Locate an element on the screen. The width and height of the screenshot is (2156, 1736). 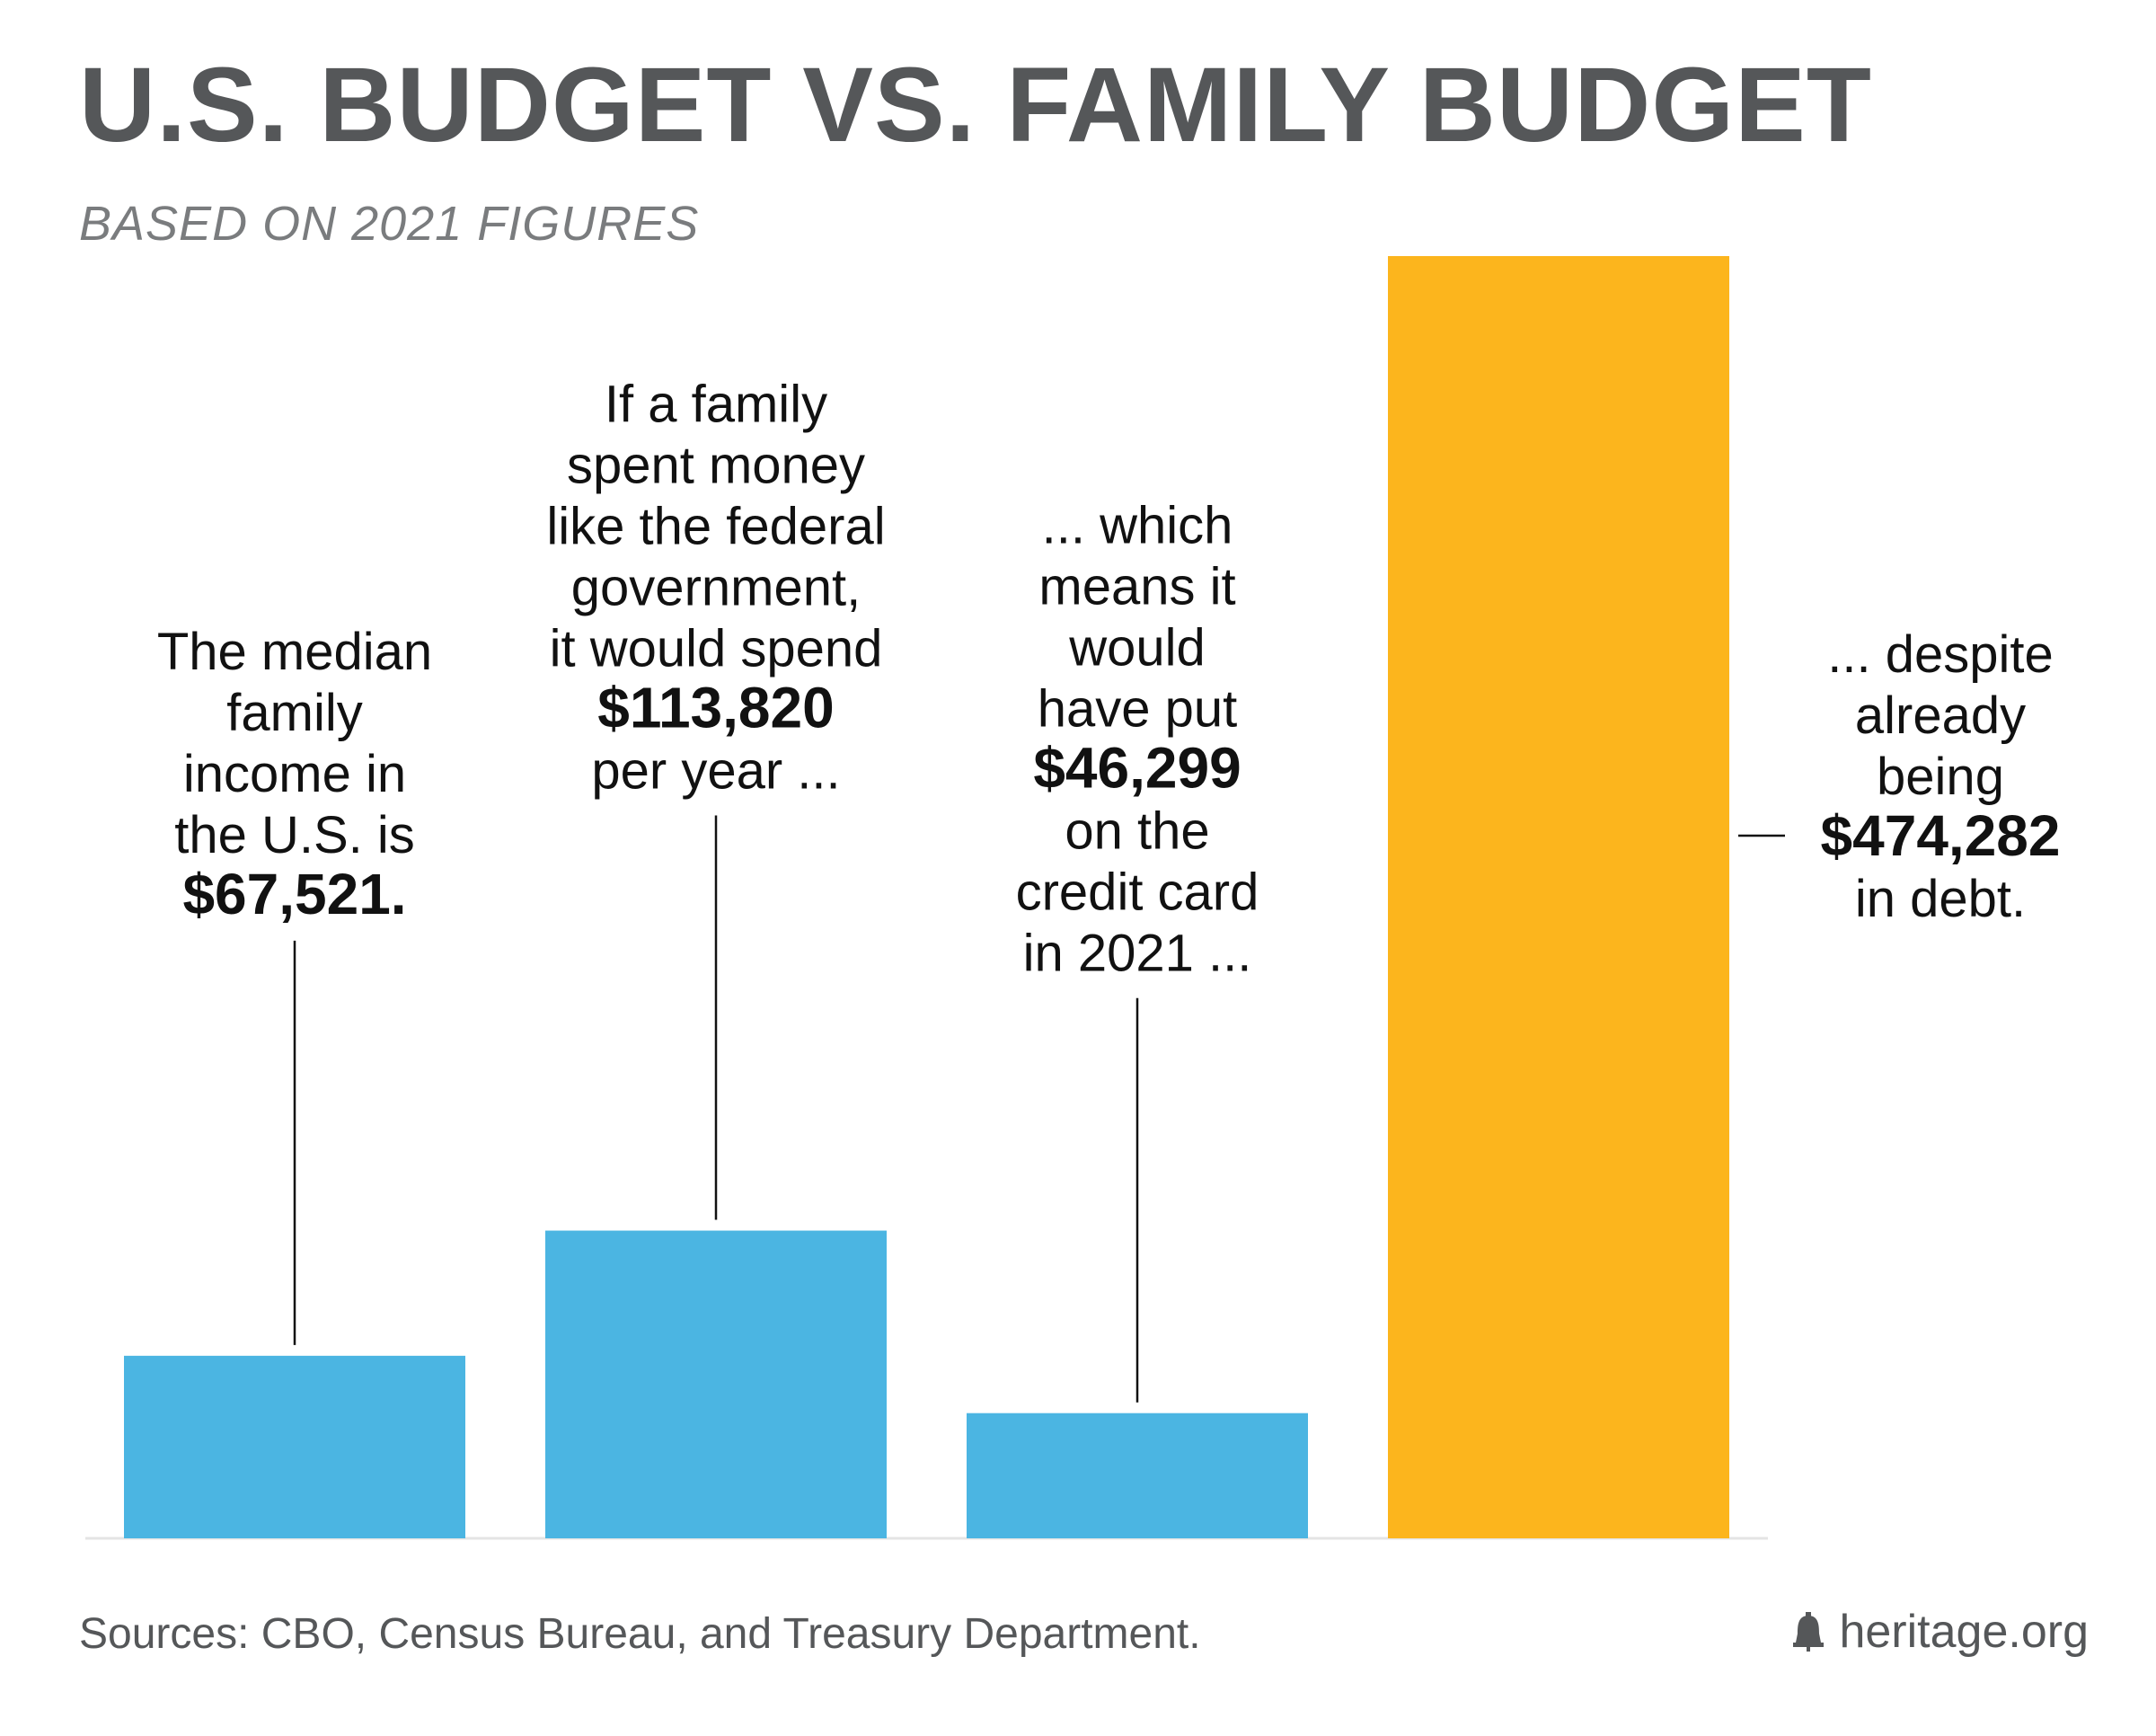
annotation-2-line-3: like the federal is located at coordinates (715, 527).